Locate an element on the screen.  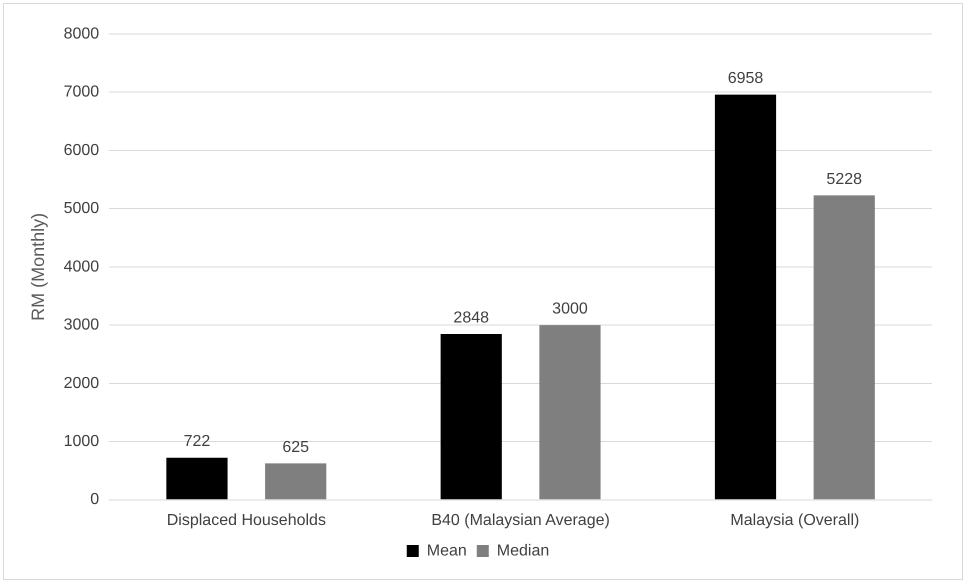
data-label: 3000 is located at coordinates (570, 309).